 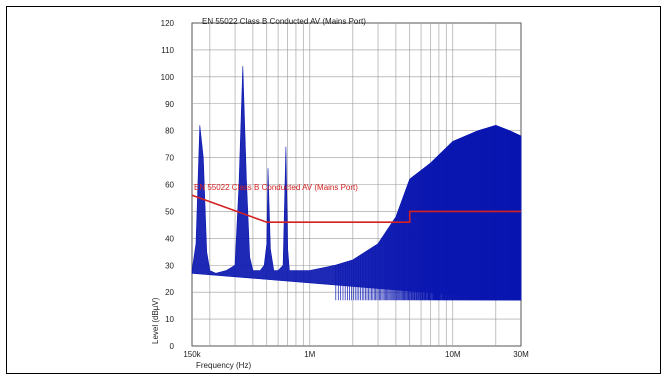 What do you see at coordinates (169, 211) in the screenshot?
I see `y-tick-label: 50` at bounding box center [169, 211].